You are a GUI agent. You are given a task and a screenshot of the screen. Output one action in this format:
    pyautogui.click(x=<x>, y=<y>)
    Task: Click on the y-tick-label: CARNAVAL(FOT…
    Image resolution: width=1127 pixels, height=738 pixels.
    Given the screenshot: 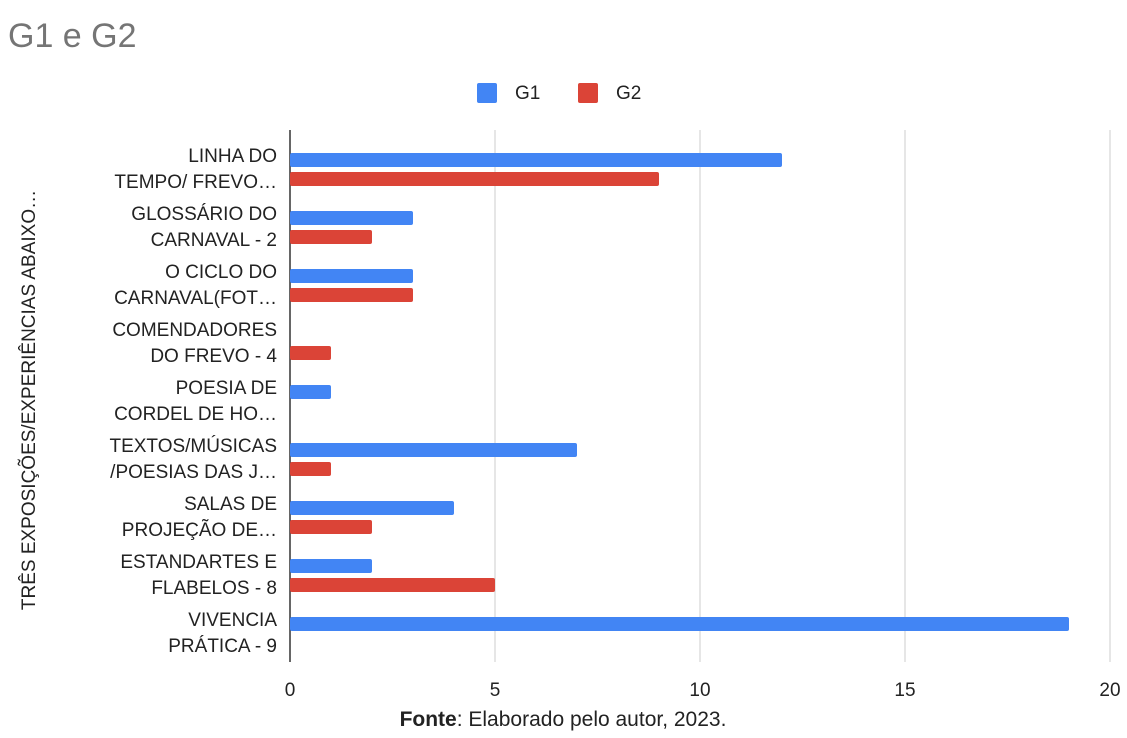 What is the action you would take?
    pyautogui.click(x=195, y=298)
    